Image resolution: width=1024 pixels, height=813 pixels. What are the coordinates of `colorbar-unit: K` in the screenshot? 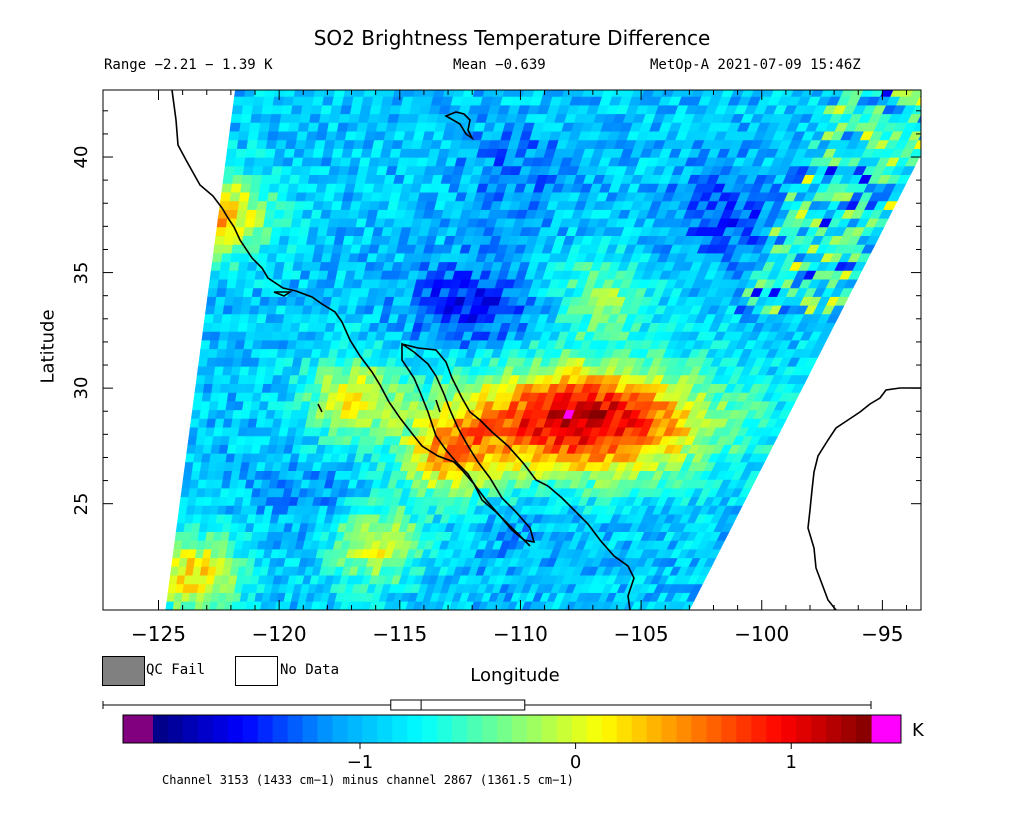 It's located at (918, 730).